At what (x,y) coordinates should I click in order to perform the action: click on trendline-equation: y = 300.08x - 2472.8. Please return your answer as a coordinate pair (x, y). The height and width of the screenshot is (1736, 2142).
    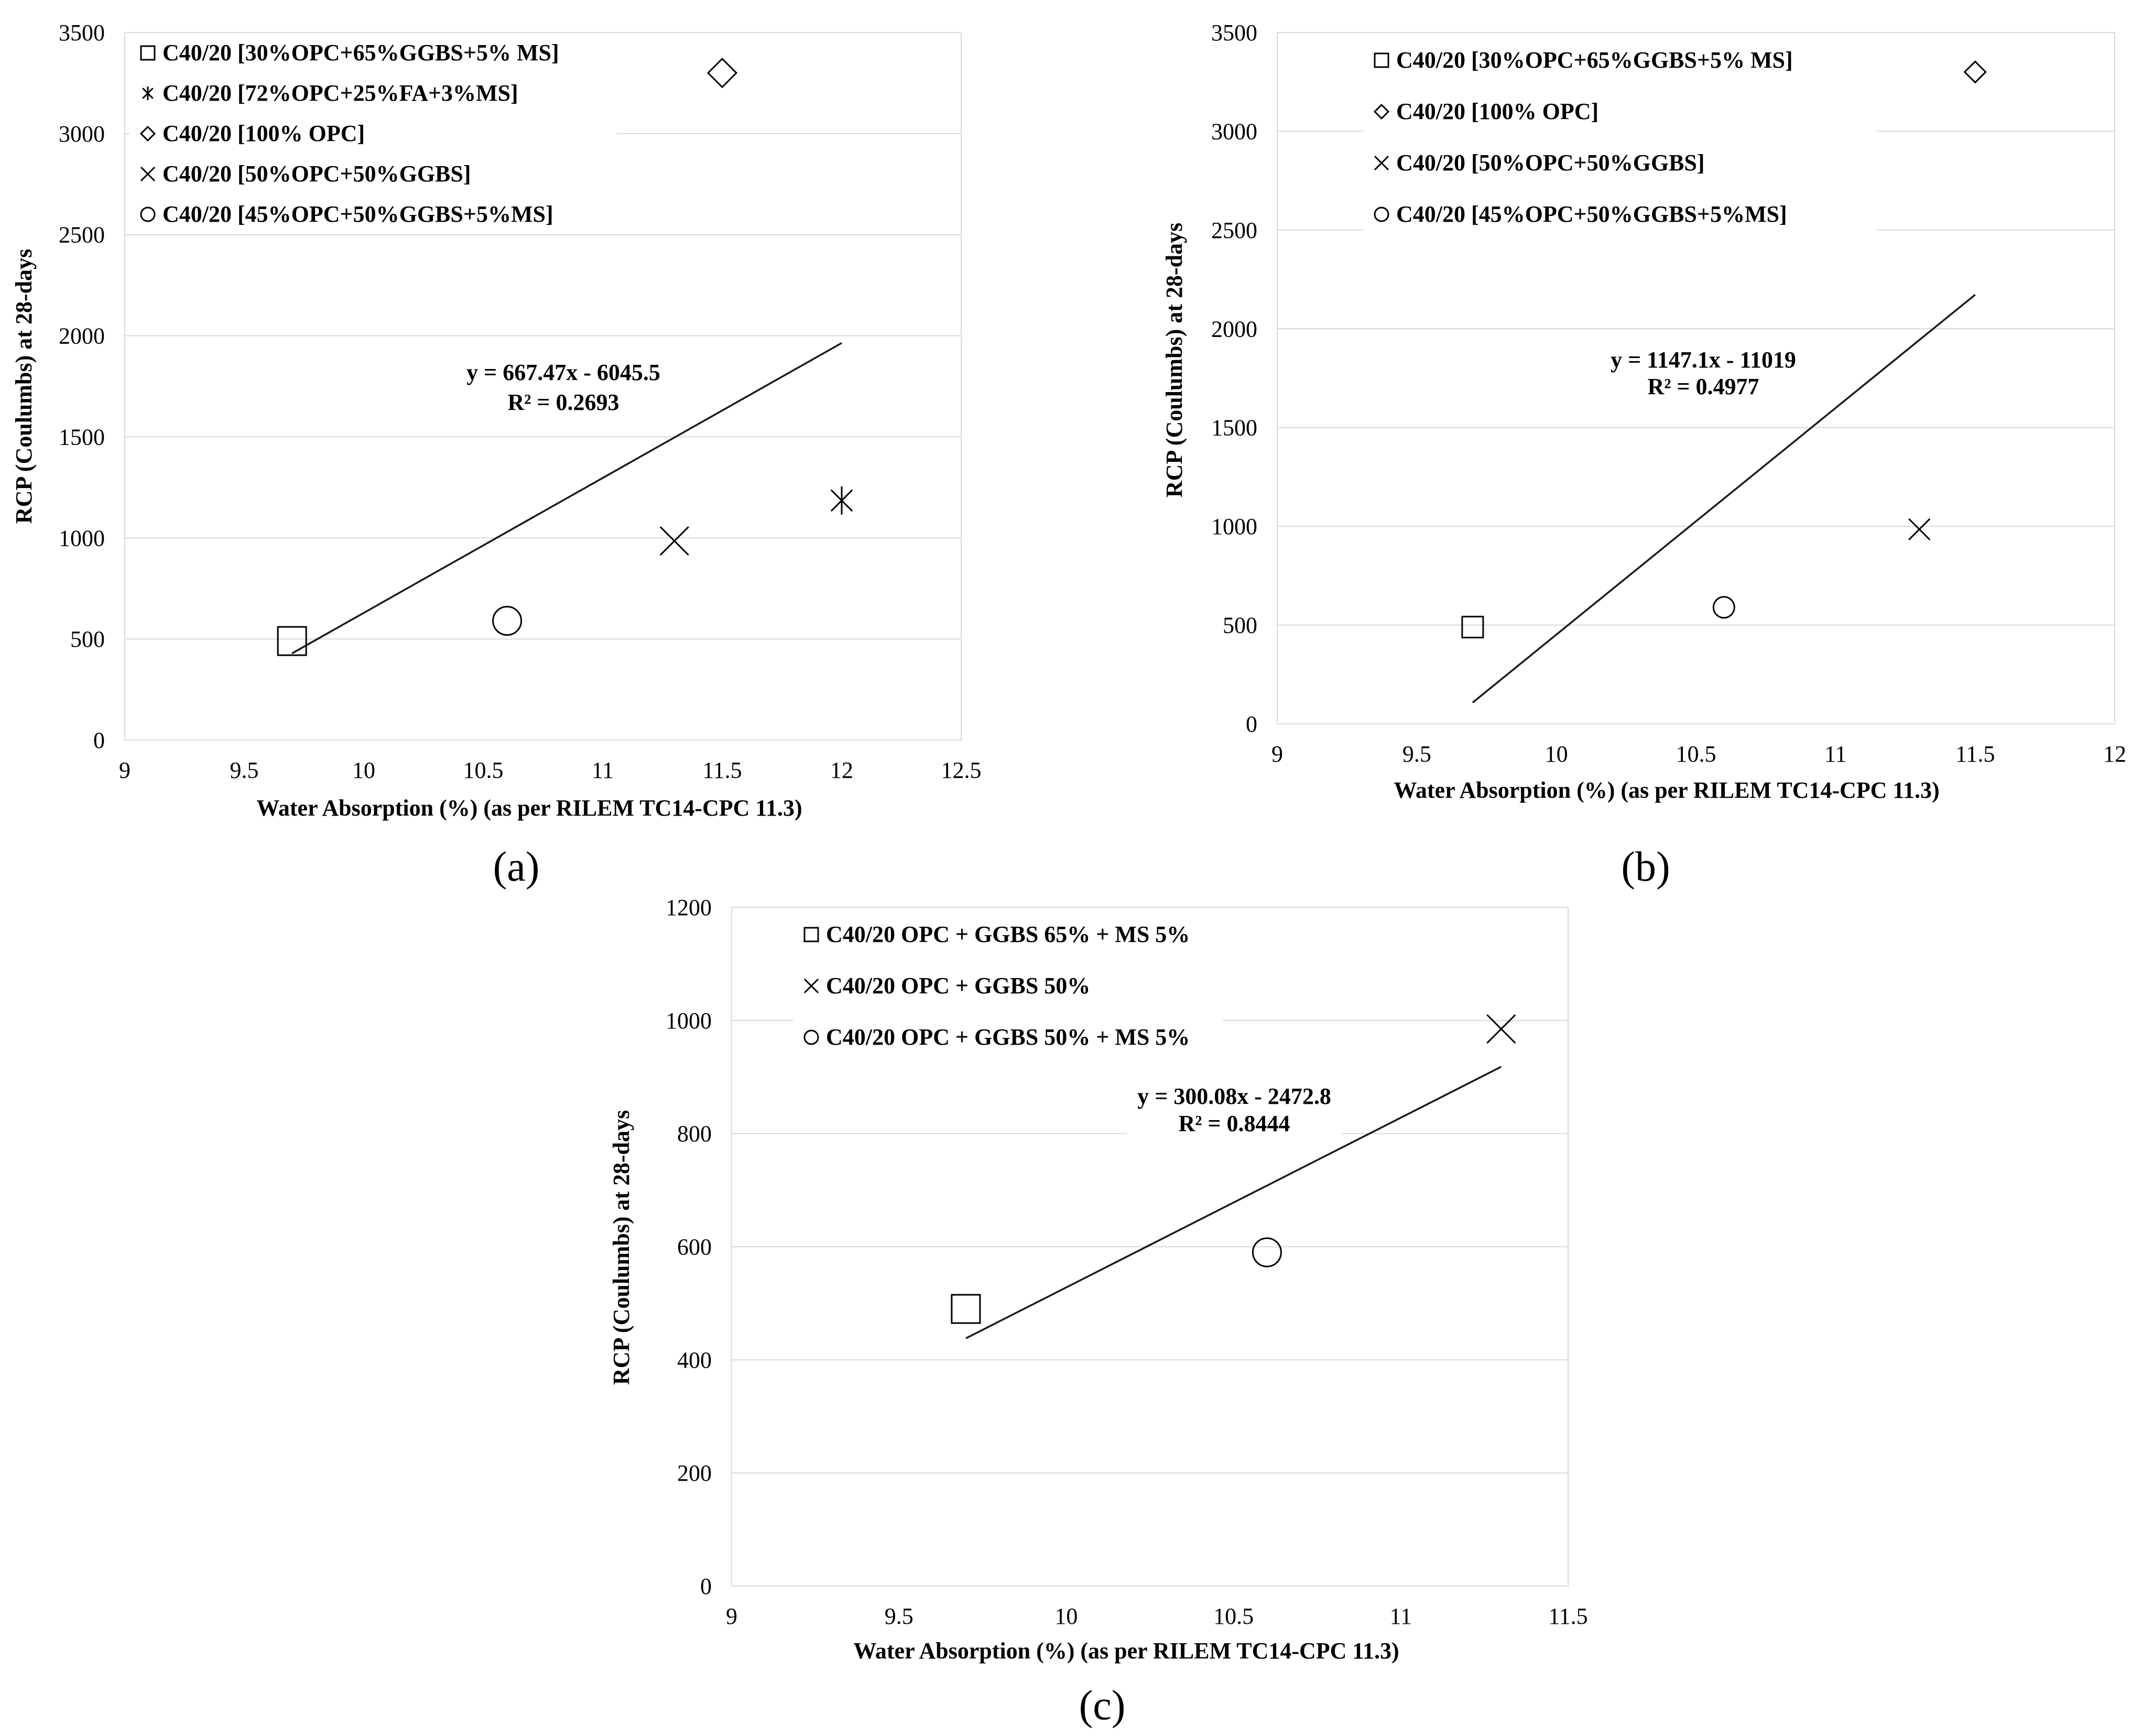
    Looking at the image, I should click on (1234, 1096).